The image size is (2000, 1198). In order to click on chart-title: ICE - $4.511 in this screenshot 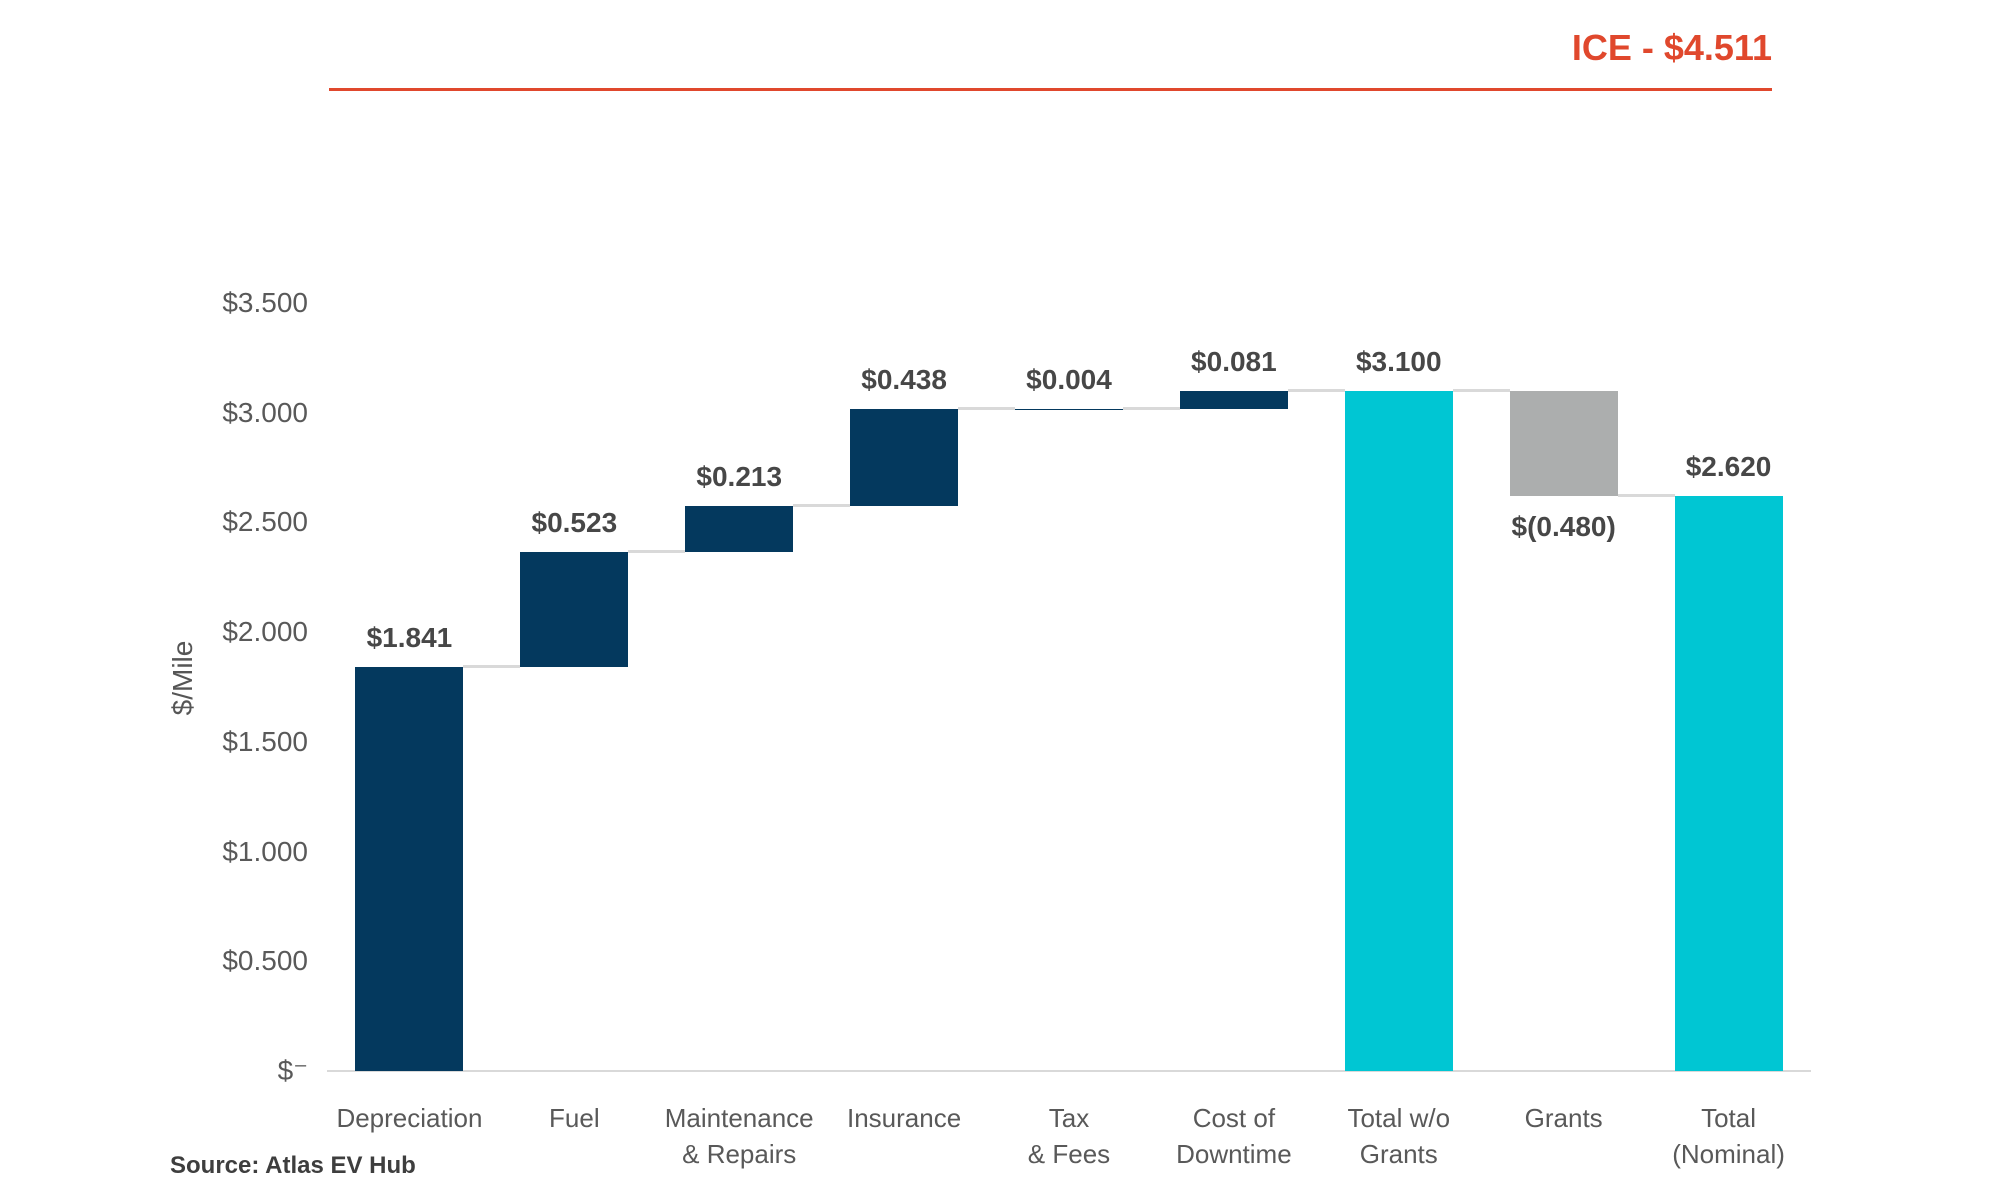, I will do `click(1671, 47)`.